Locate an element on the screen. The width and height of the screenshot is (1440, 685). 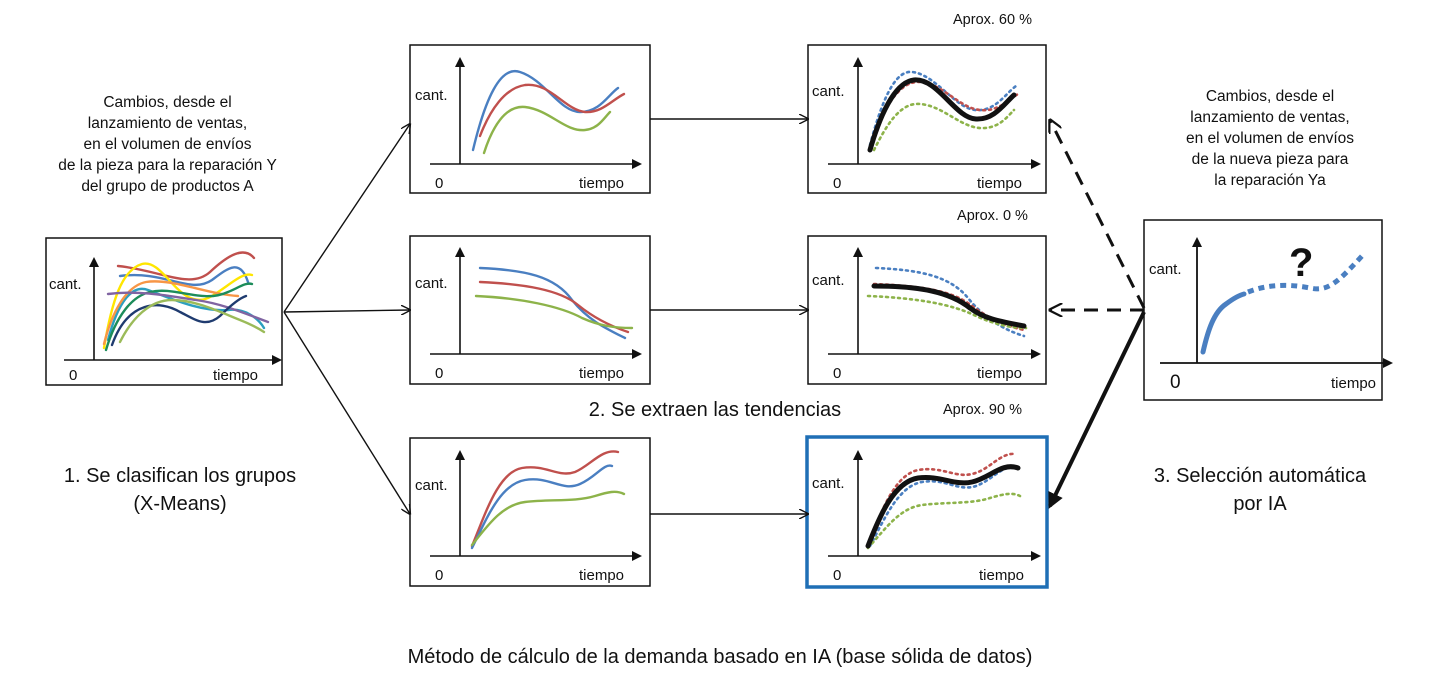
step-select-line: 3. Selección automática is located at coordinates (1260, 476).